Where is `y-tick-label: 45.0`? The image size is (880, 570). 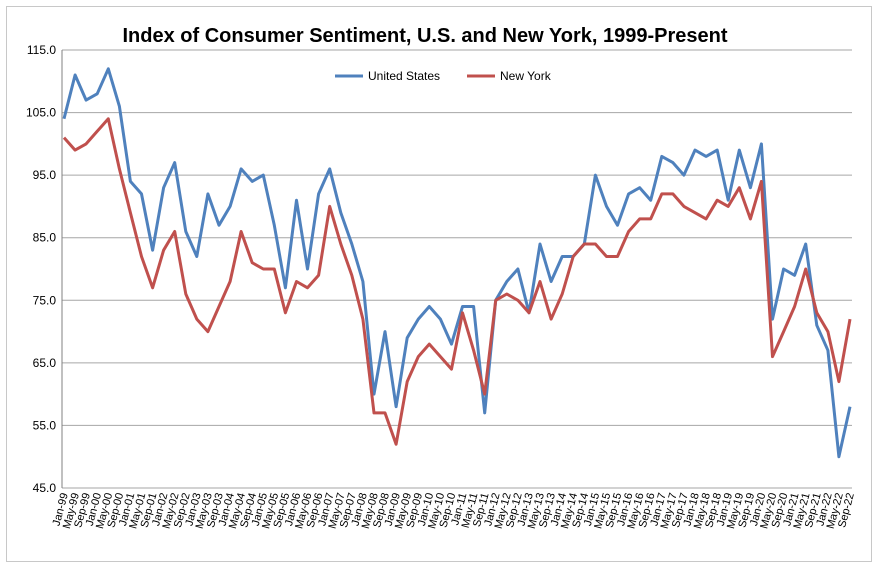
y-tick-label: 45.0 is located at coordinates (45, 488).